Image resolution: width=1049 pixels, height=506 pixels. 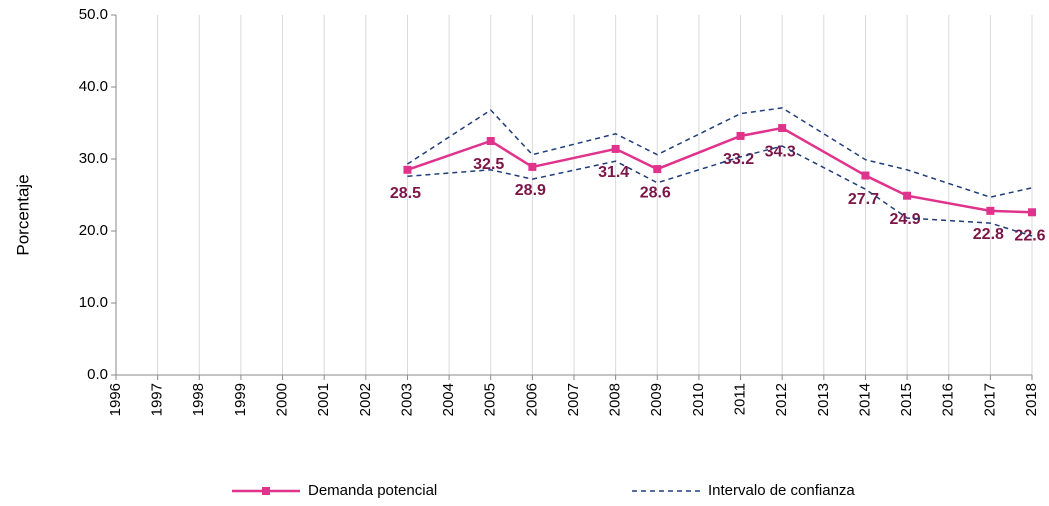 What do you see at coordinates (115, 399) in the screenshot?
I see `x-tick-label: 1996` at bounding box center [115, 399].